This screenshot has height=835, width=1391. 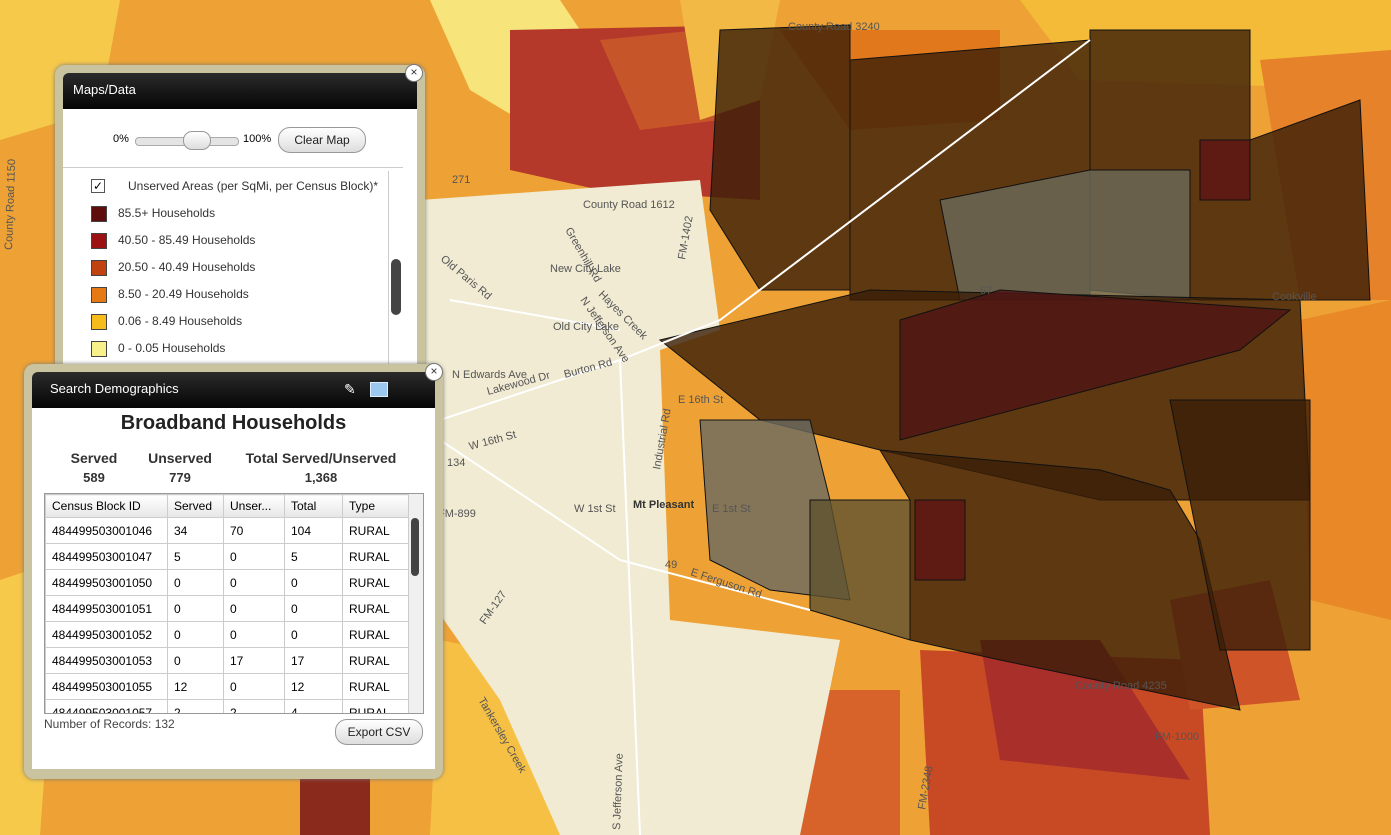 I want to click on table-cell: 484499503001057, so click(x=106, y=706).